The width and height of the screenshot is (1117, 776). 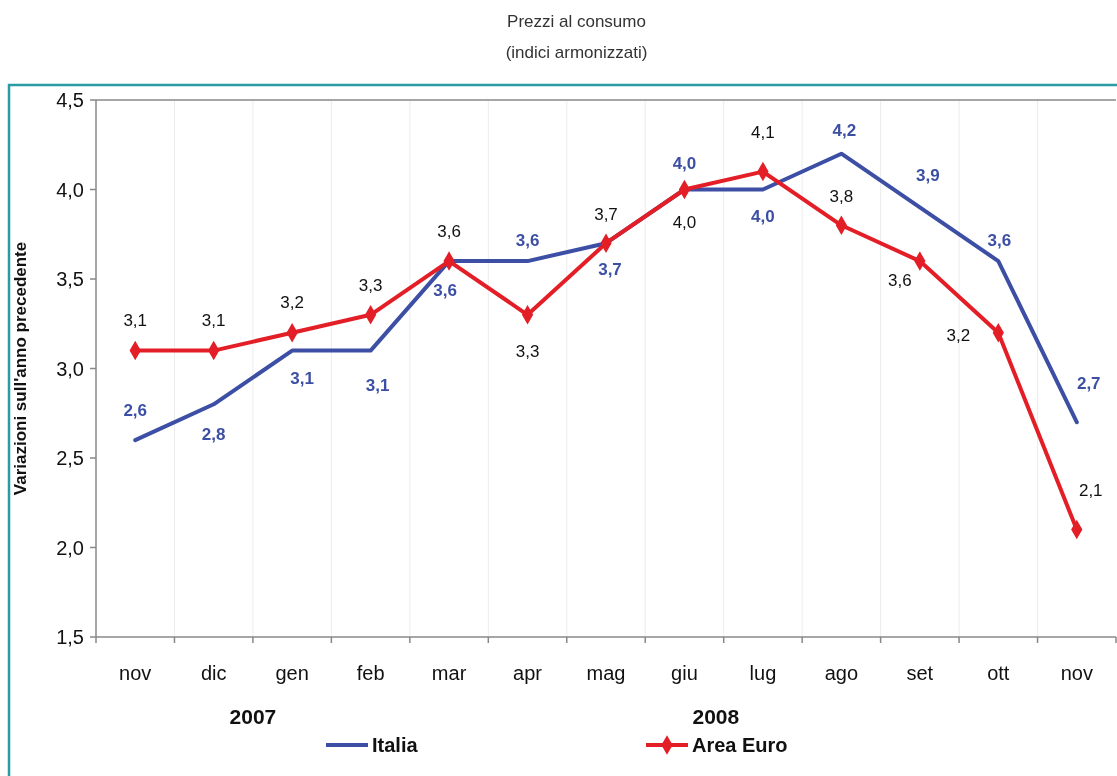 I want to click on chart-subtitle: (indici armonizzati), so click(x=576, y=52).